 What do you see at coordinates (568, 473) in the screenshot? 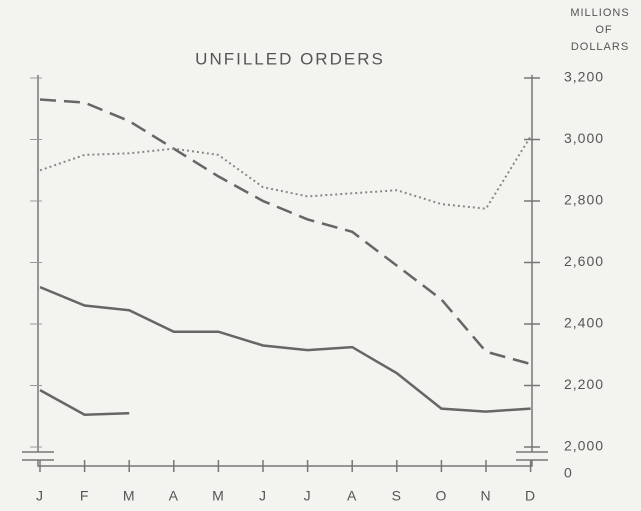
I see `y-break-label: 0` at bounding box center [568, 473].